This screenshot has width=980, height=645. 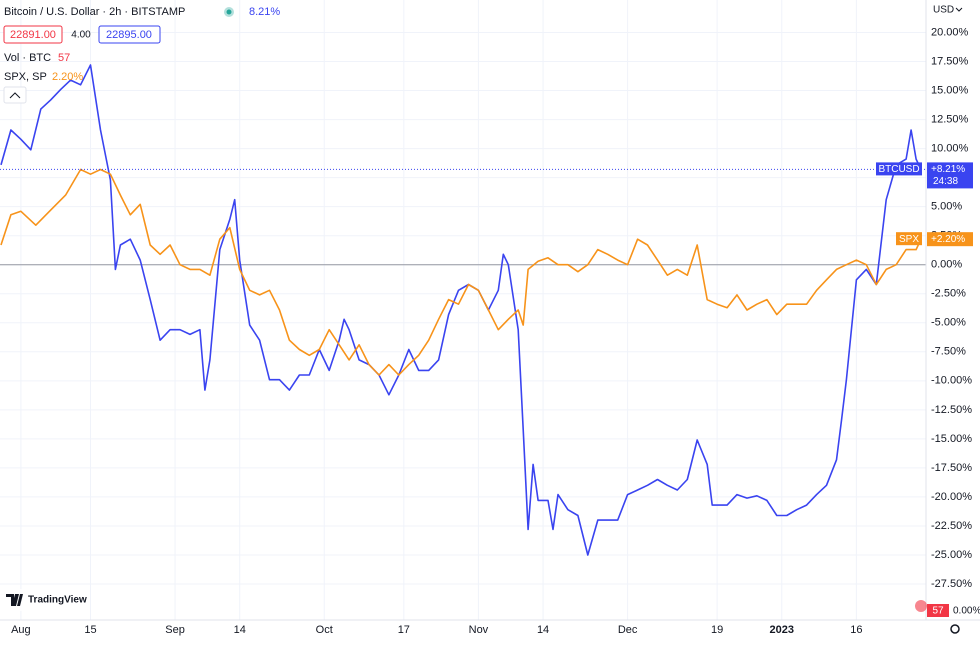 I want to click on volume-tag-text: 57, so click(x=938, y=611).